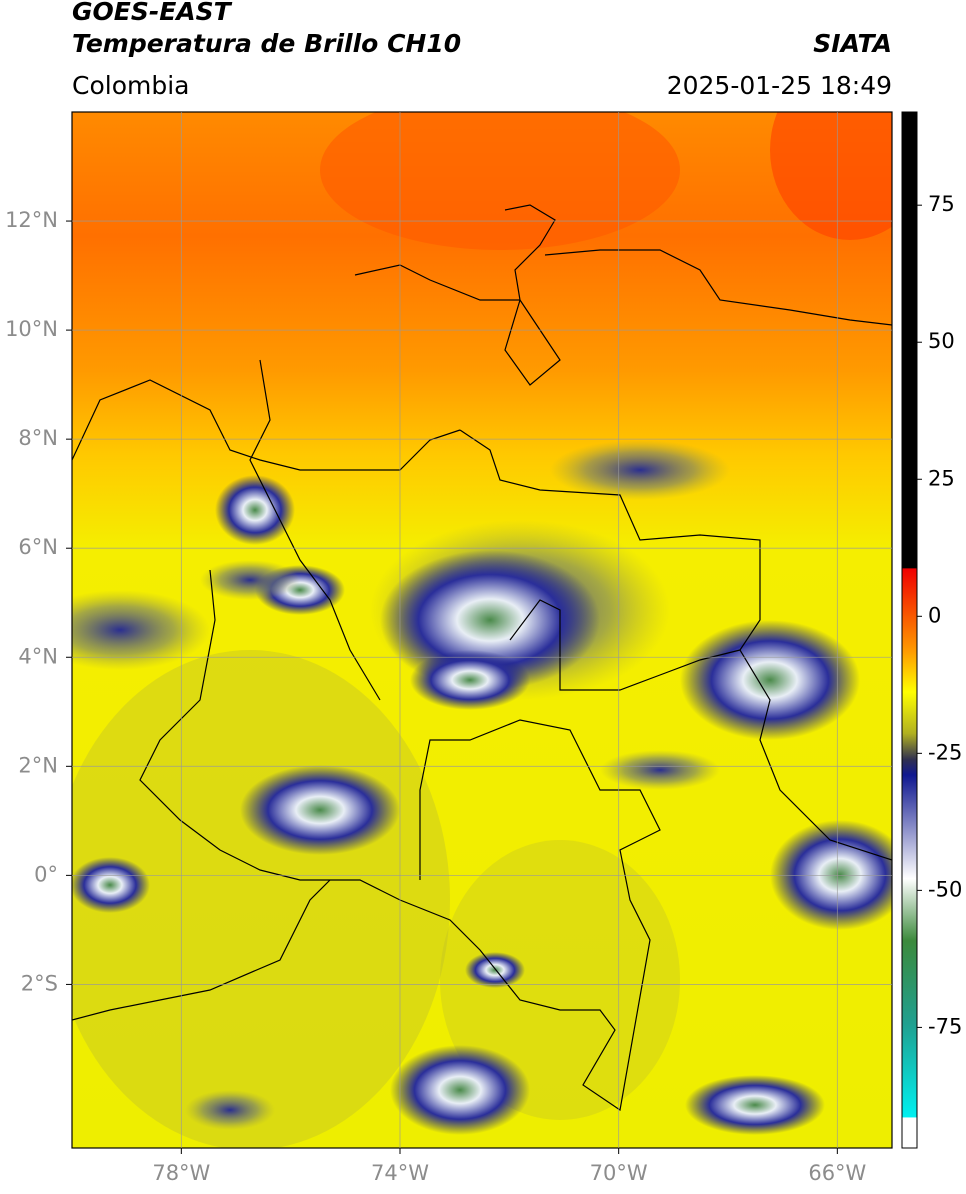 This screenshot has height=1194, width=966. Describe the element at coordinates (181, 1173) in the screenshot. I see `x-tick-label: 78°W` at that location.